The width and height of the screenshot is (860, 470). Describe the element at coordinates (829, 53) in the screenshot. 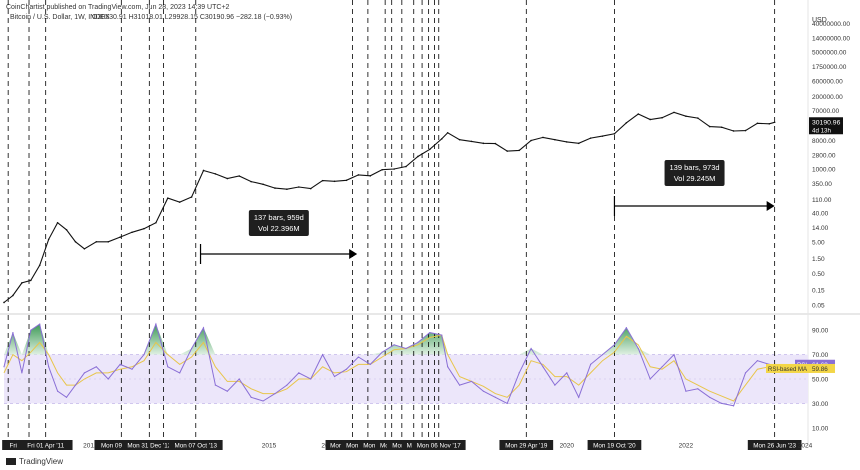

I see `price-tick-label: 5000000.00` at that location.